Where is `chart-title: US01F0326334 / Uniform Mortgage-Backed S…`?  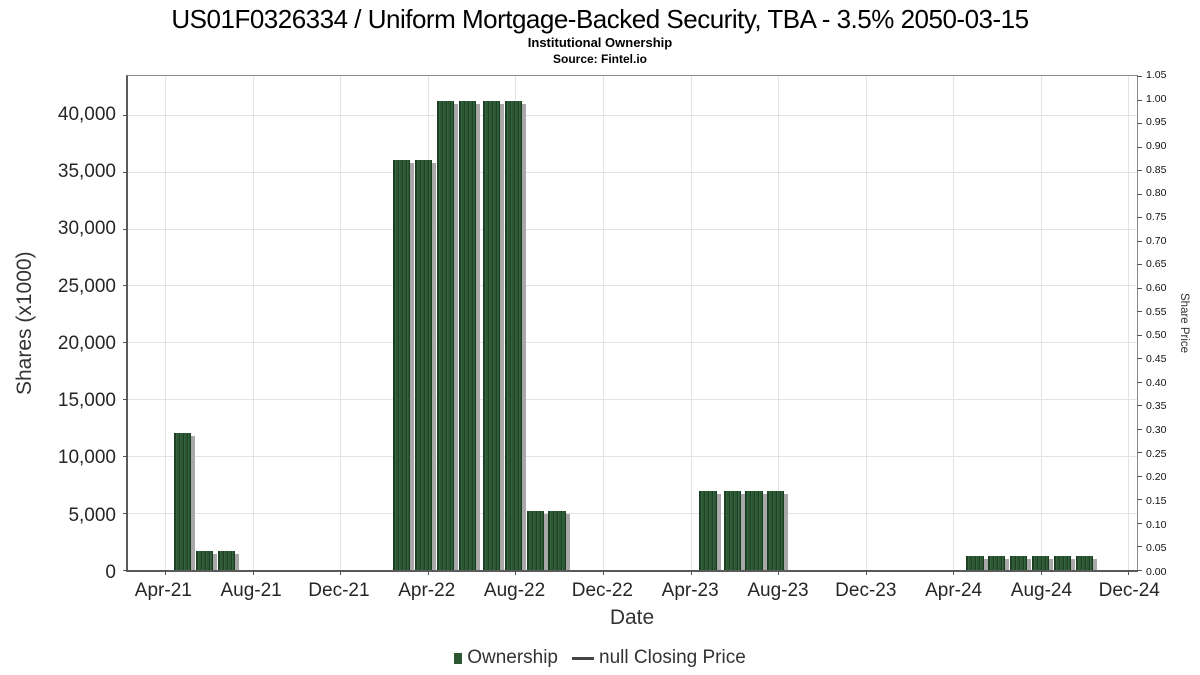 chart-title: US01F0326334 / Uniform Mortgage-Backed S… is located at coordinates (600, 19).